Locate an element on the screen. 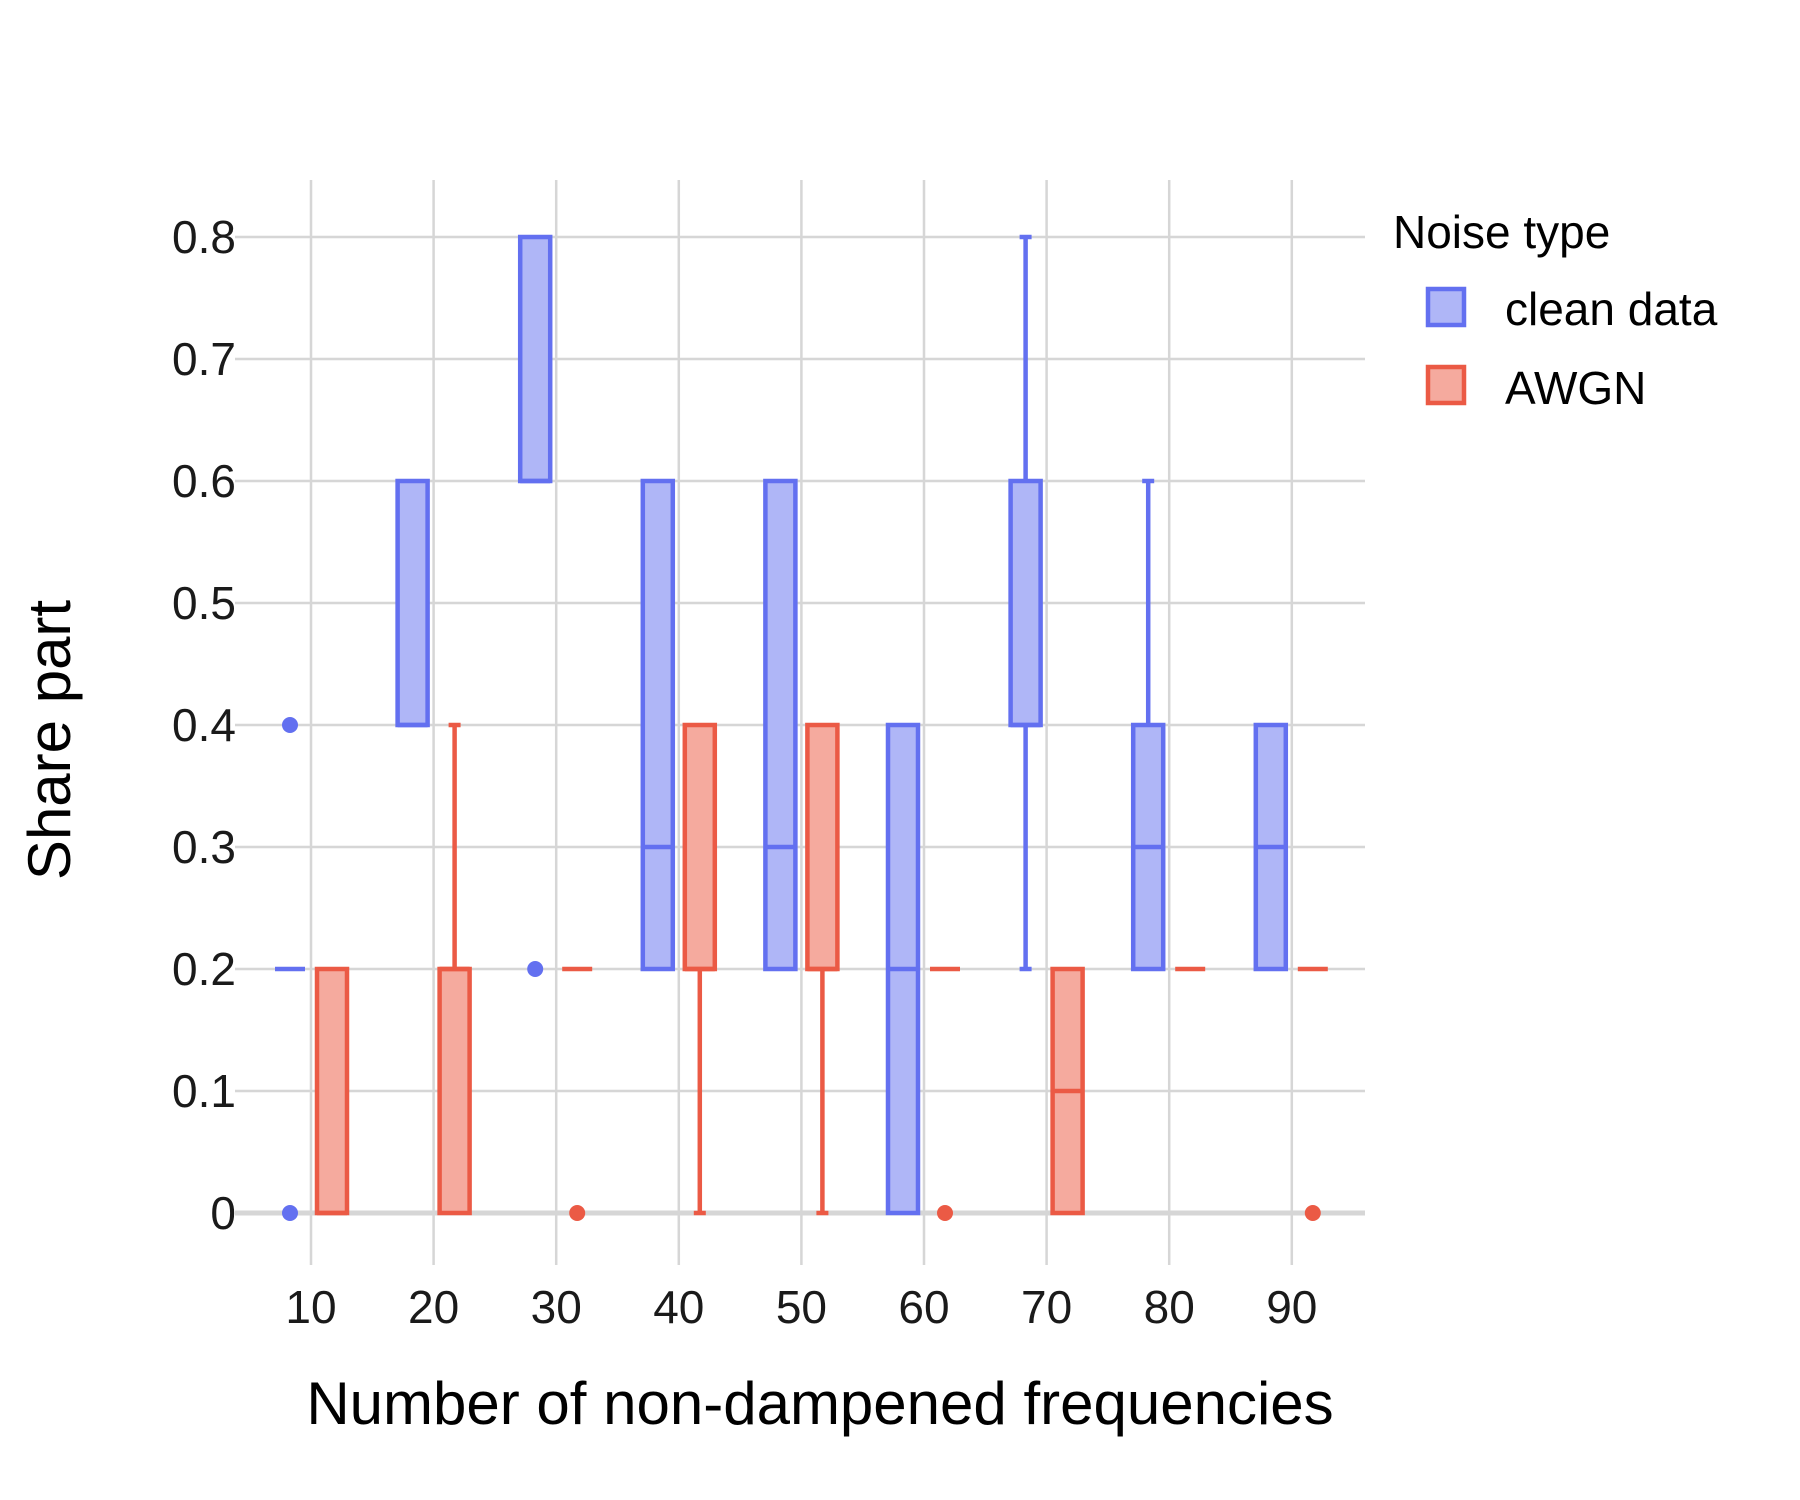 This screenshot has height=1500, width=1800. legend-label-awgn: AWGN is located at coordinates (1575, 388).